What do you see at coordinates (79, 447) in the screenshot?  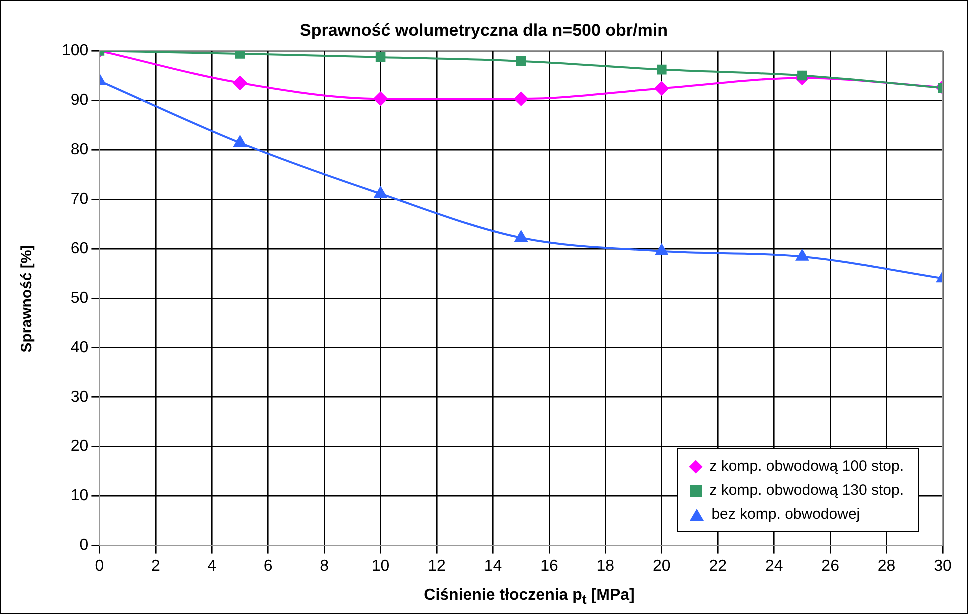 I see `y-tick-label: 20` at bounding box center [79, 447].